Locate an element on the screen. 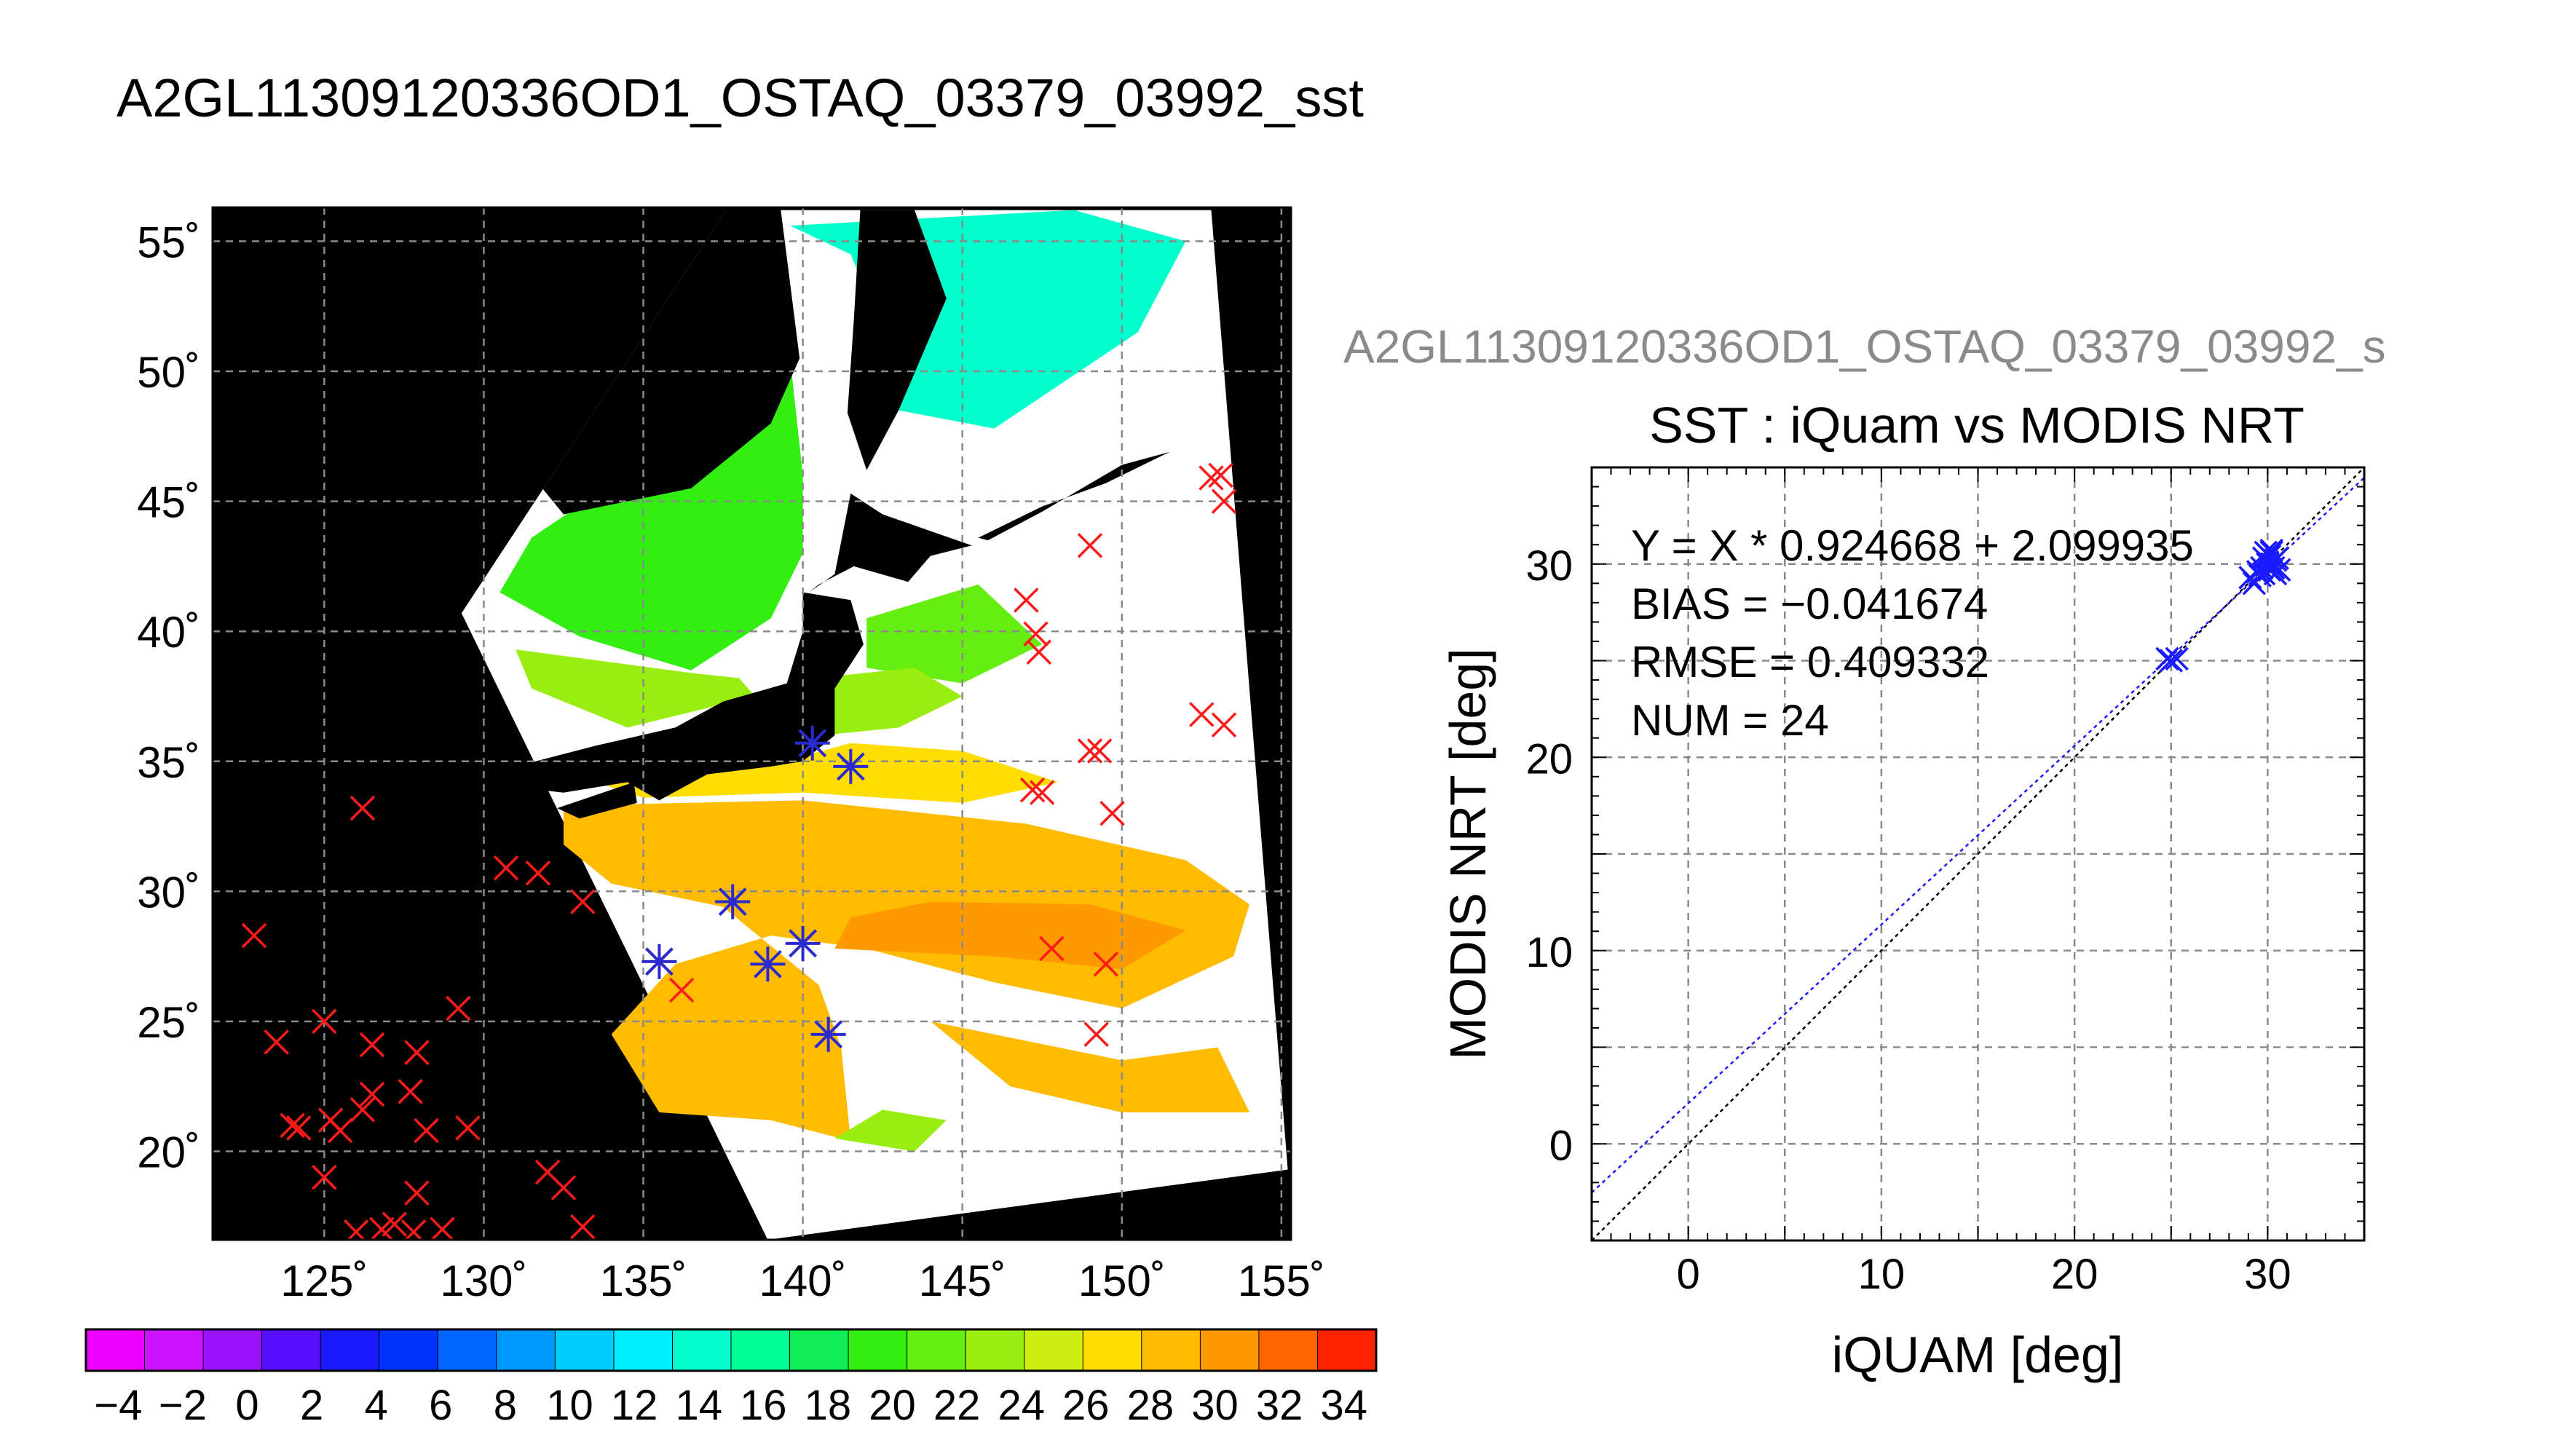 This screenshot has width=2555, height=1456. lat-label: 45˚ is located at coordinates (168, 502).